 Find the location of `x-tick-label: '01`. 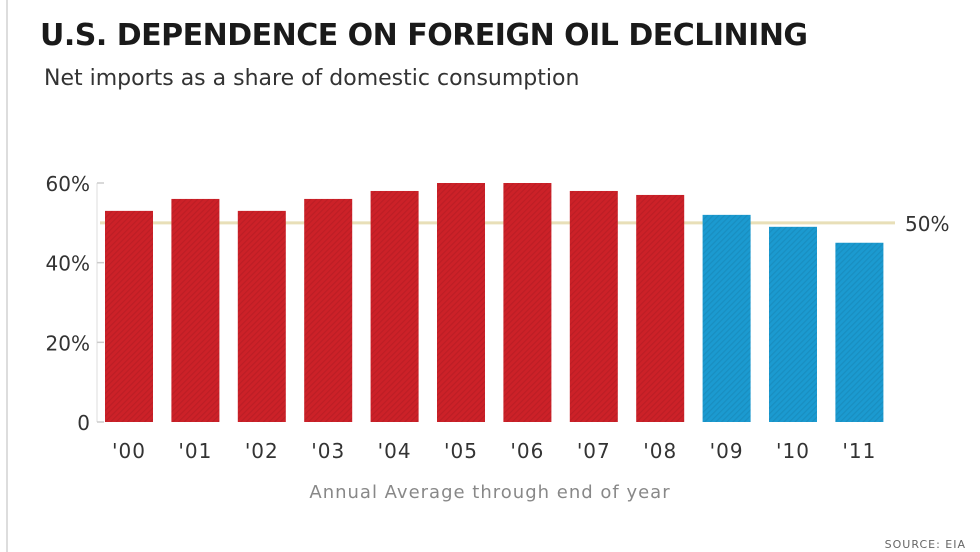

x-tick-label: '01 is located at coordinates (195, 451).